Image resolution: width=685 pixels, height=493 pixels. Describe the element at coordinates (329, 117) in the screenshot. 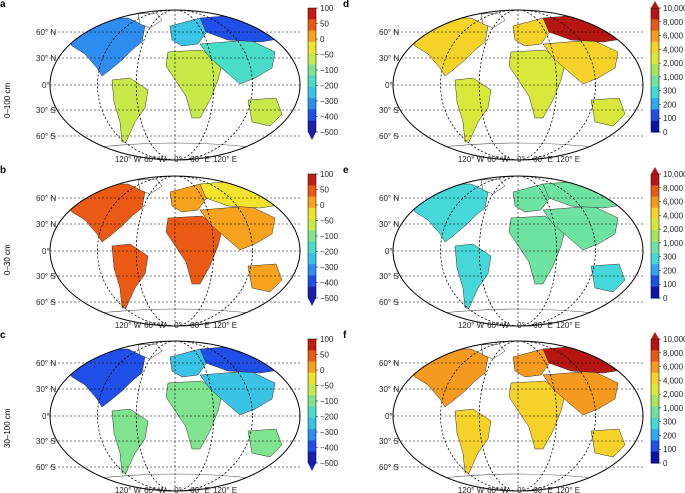

I see `colorbar-tick-label: −400` at that location.